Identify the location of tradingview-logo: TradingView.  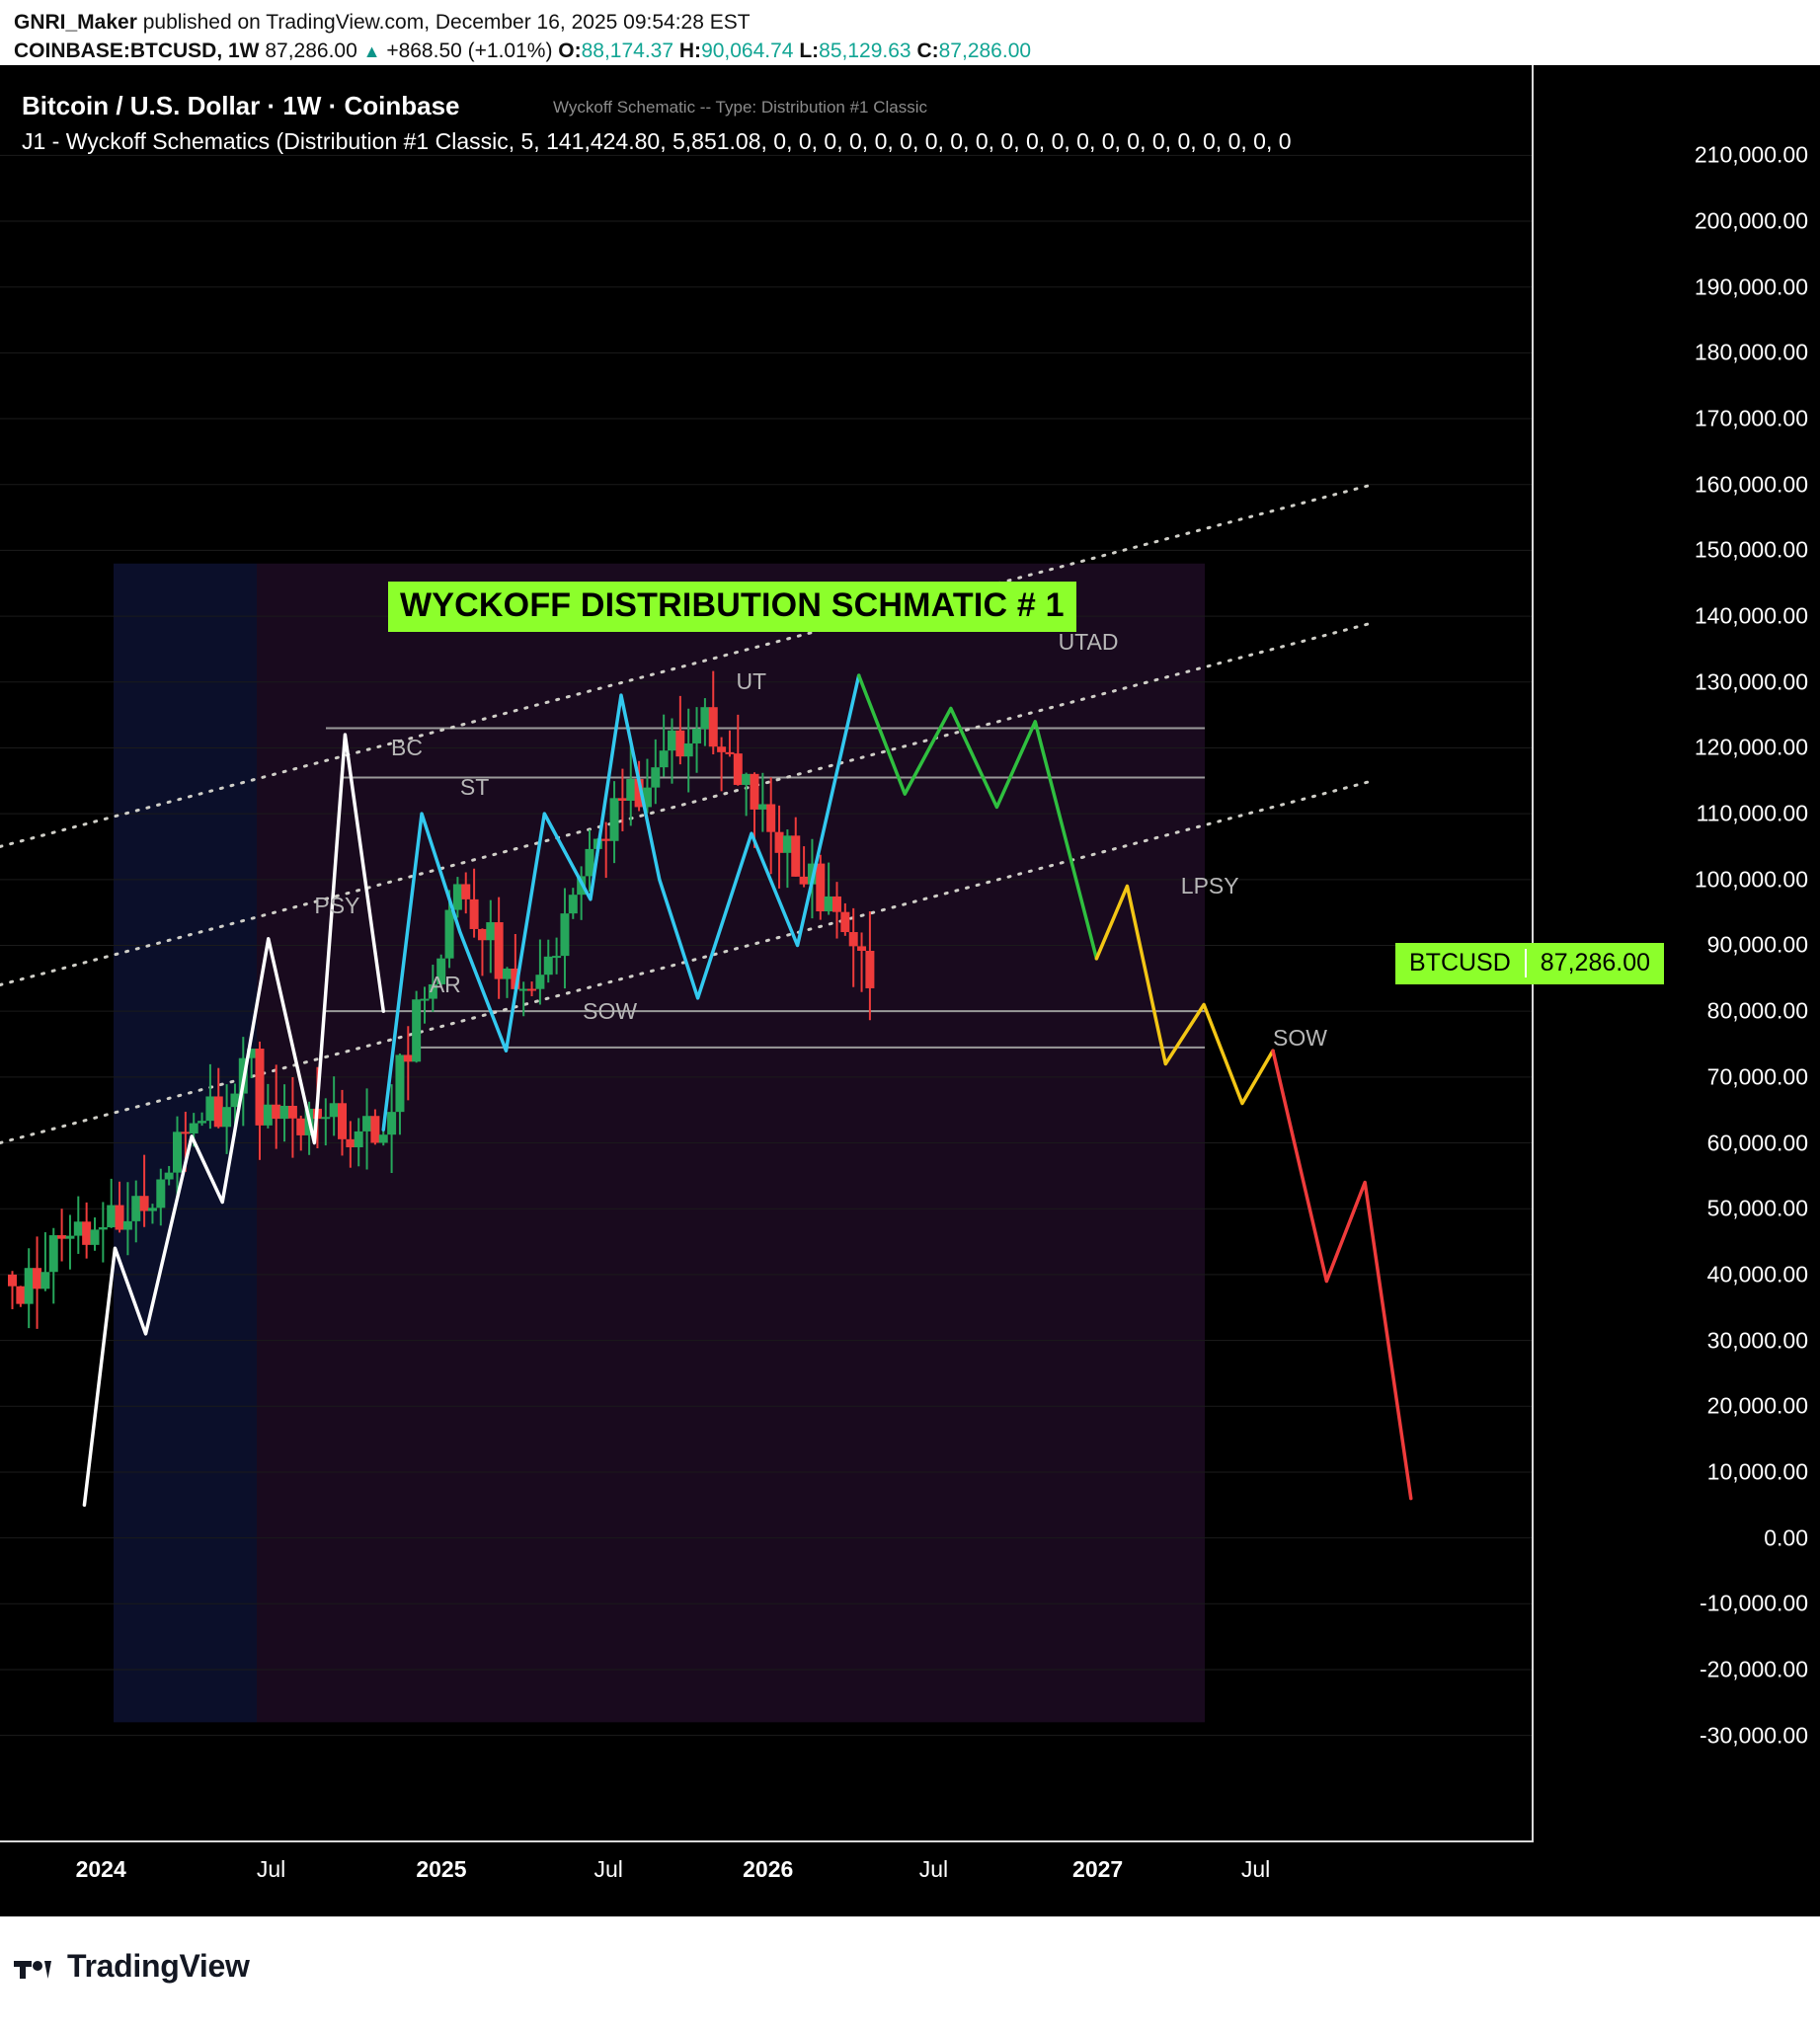
(132, 1966).